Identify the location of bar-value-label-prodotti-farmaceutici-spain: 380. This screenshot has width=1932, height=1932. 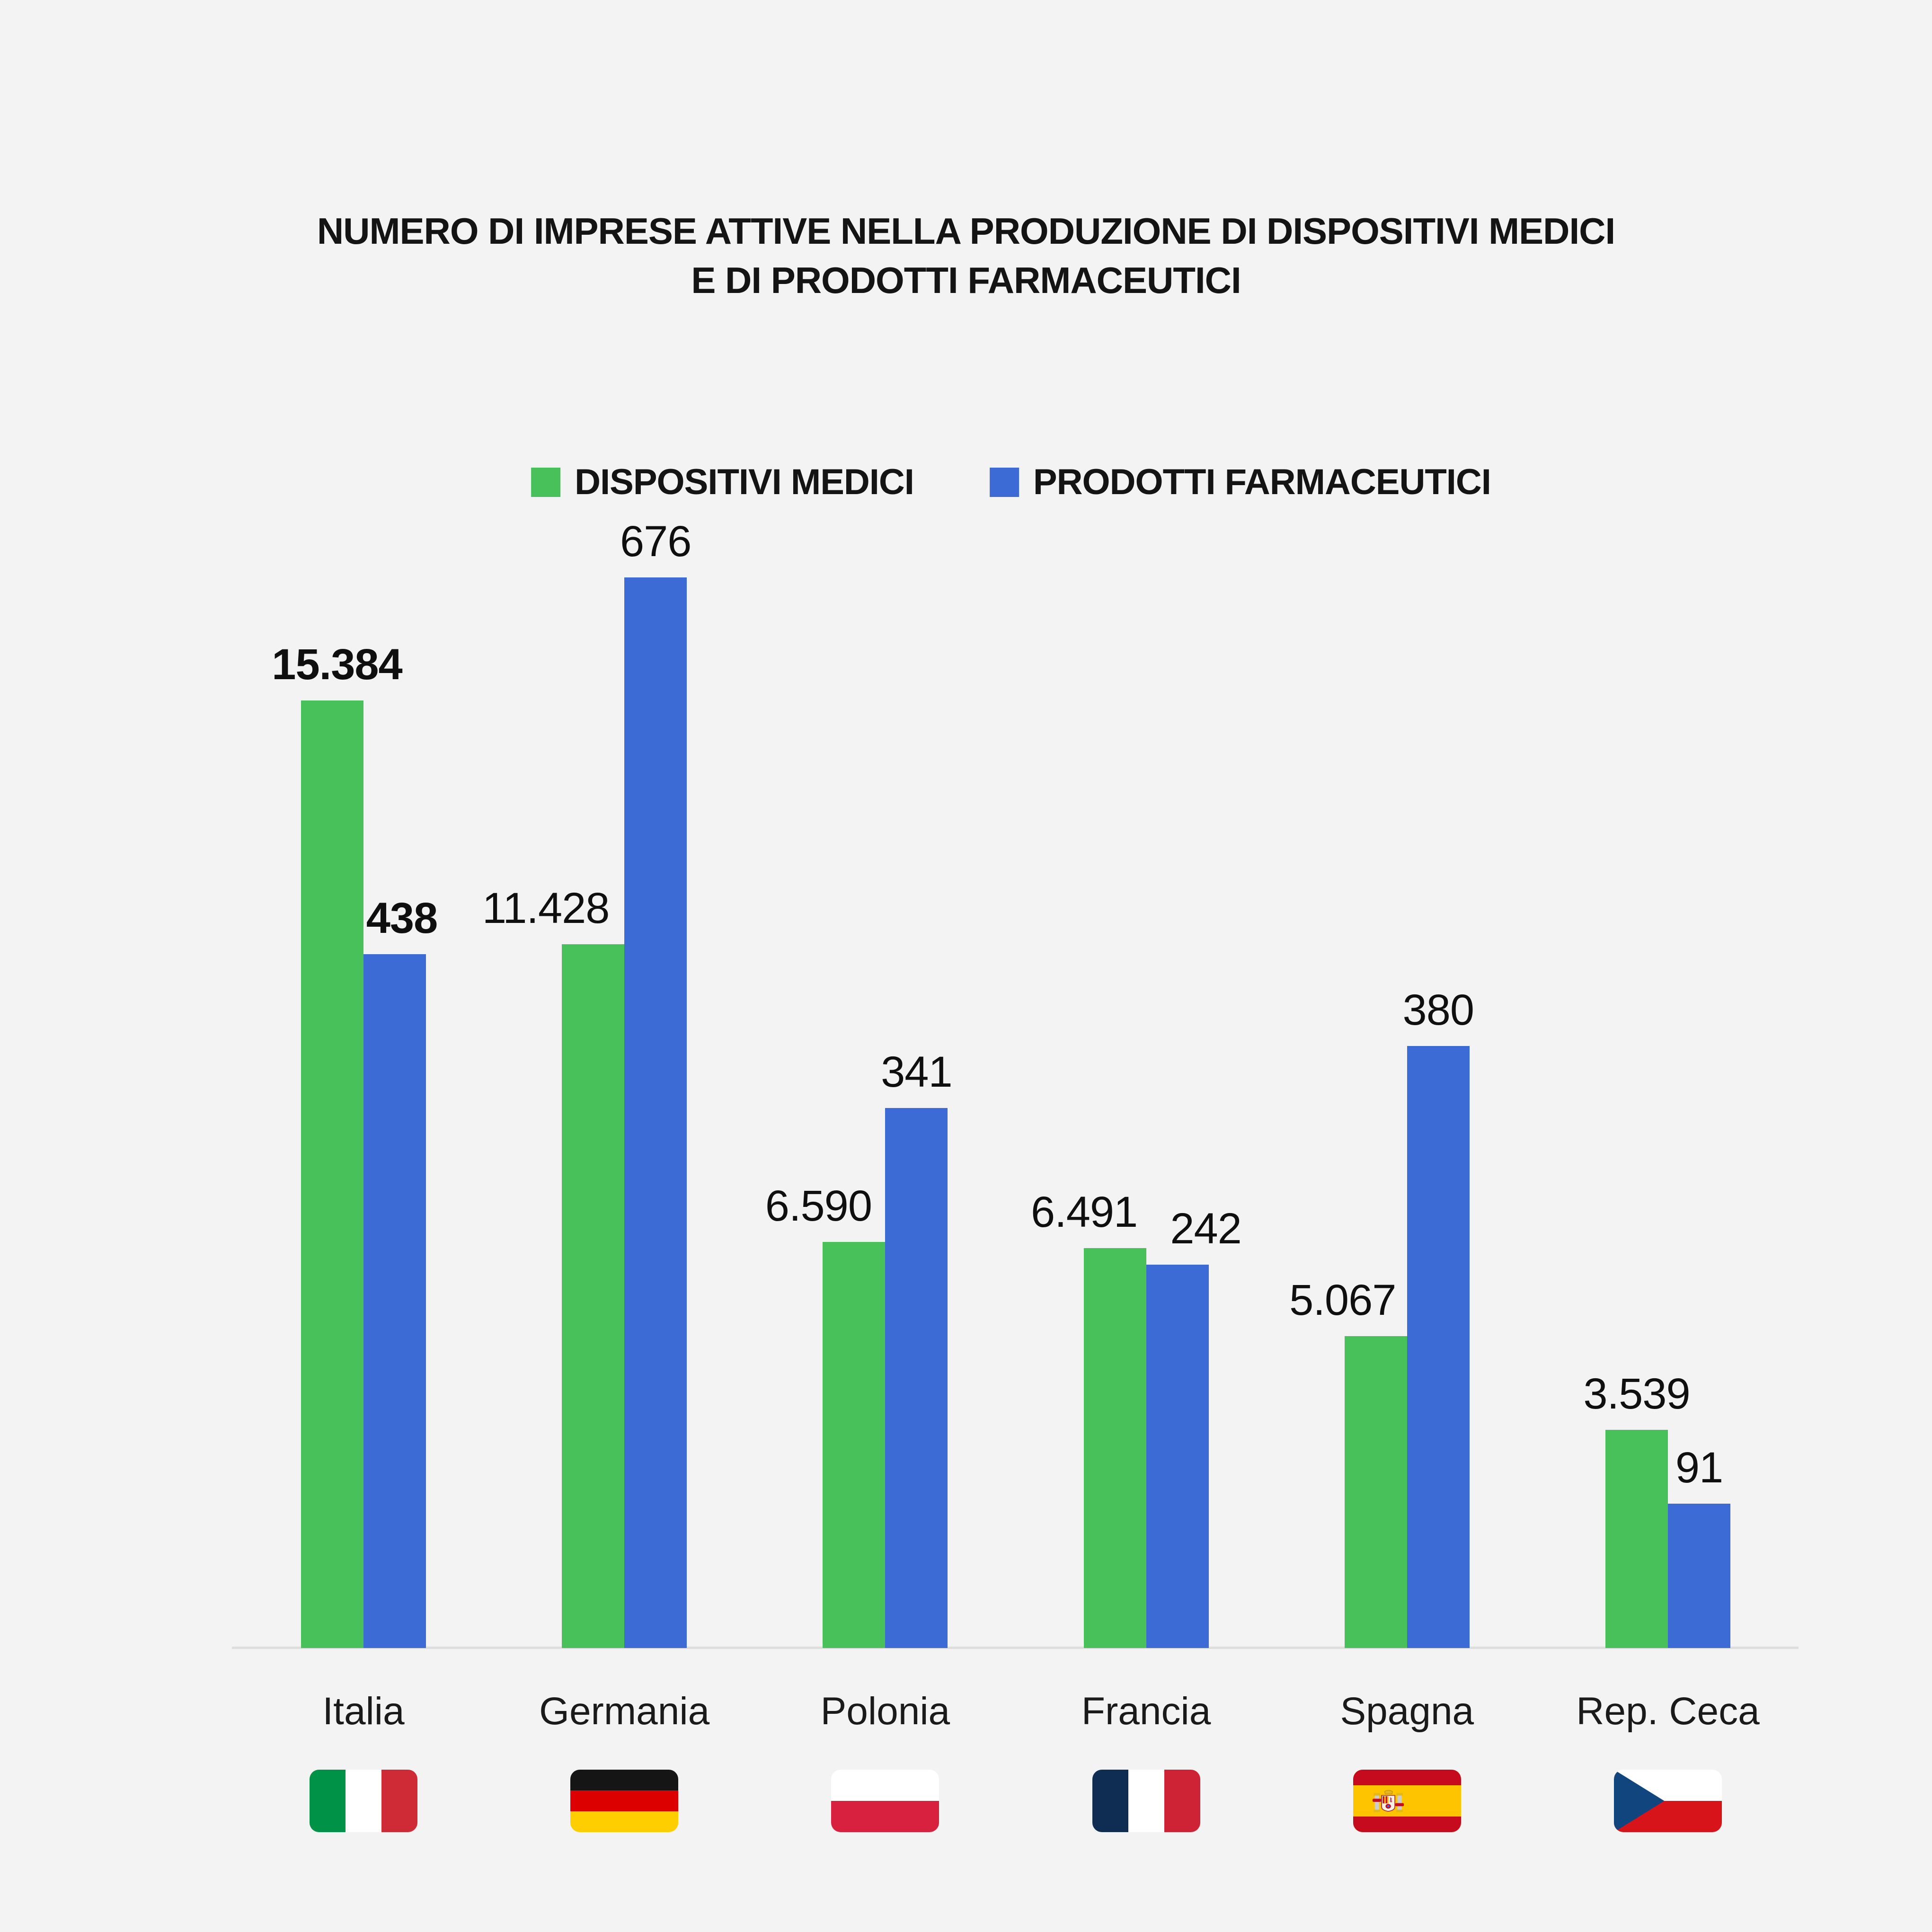
(1438, 1010).